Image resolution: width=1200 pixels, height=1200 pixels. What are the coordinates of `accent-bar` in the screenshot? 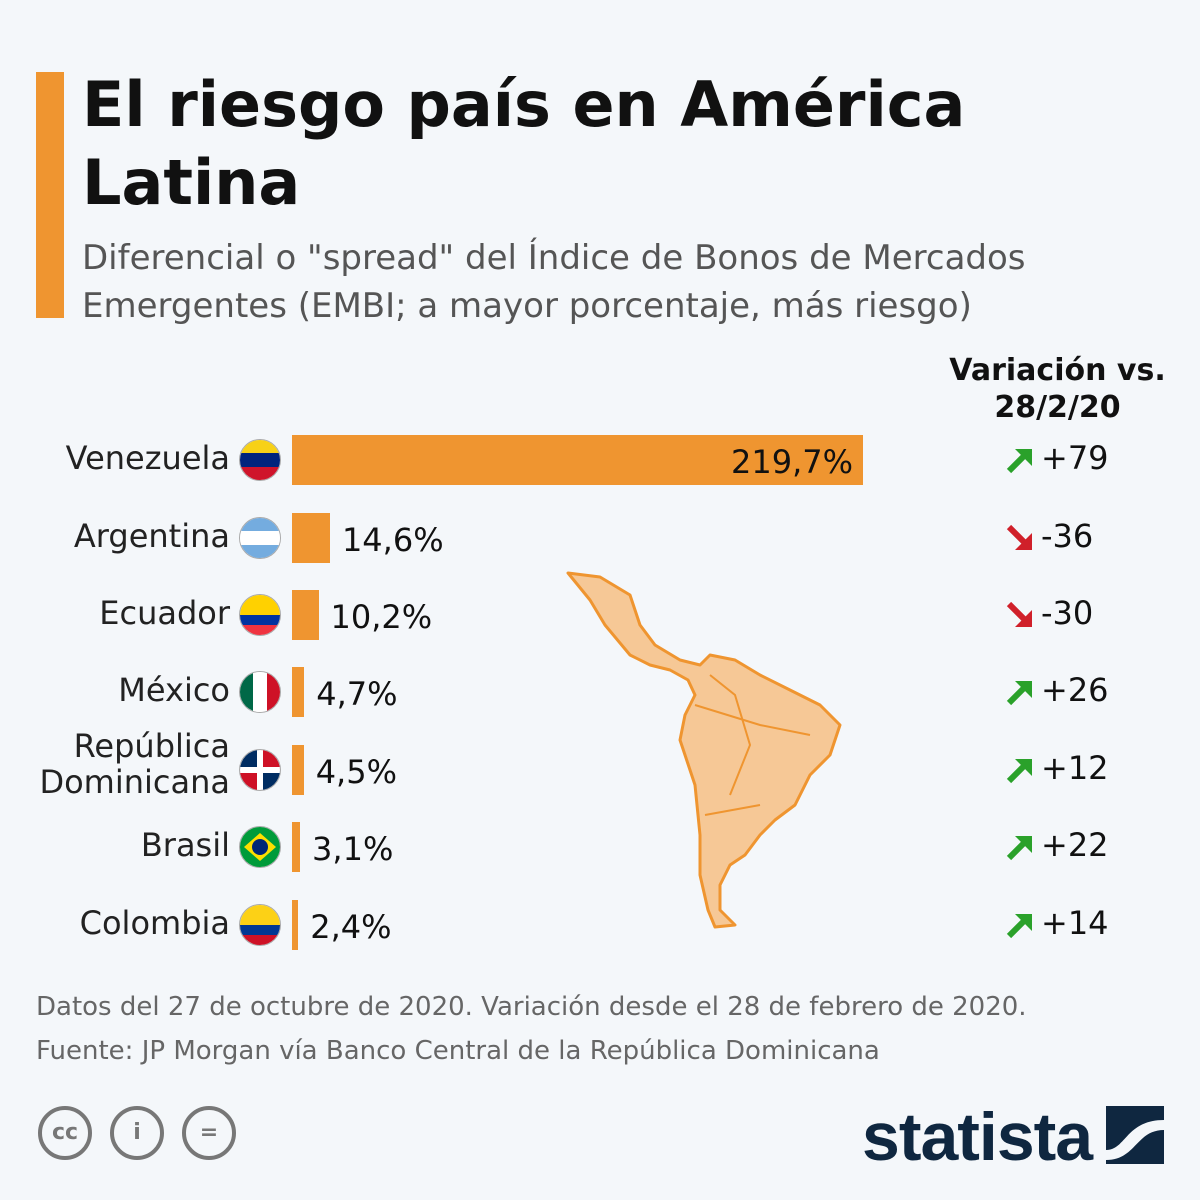 It's located at (50, 195).